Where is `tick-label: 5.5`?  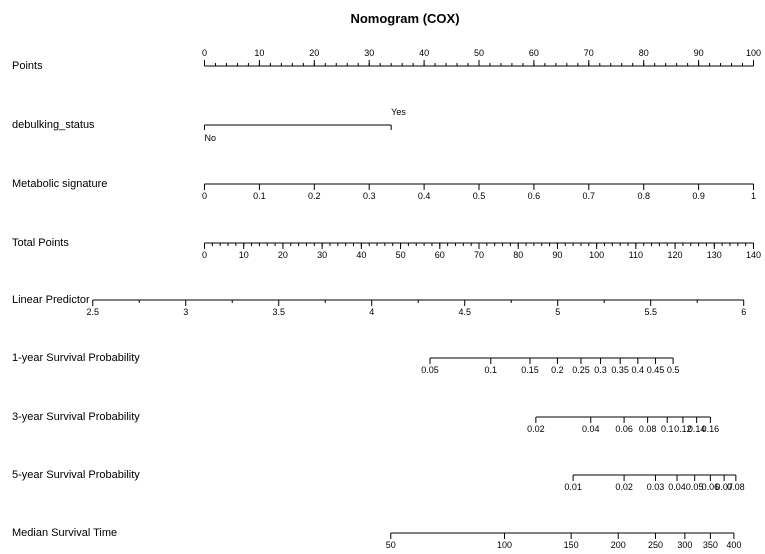 tick-label: 5.5 is located at coordinates (650, 312).